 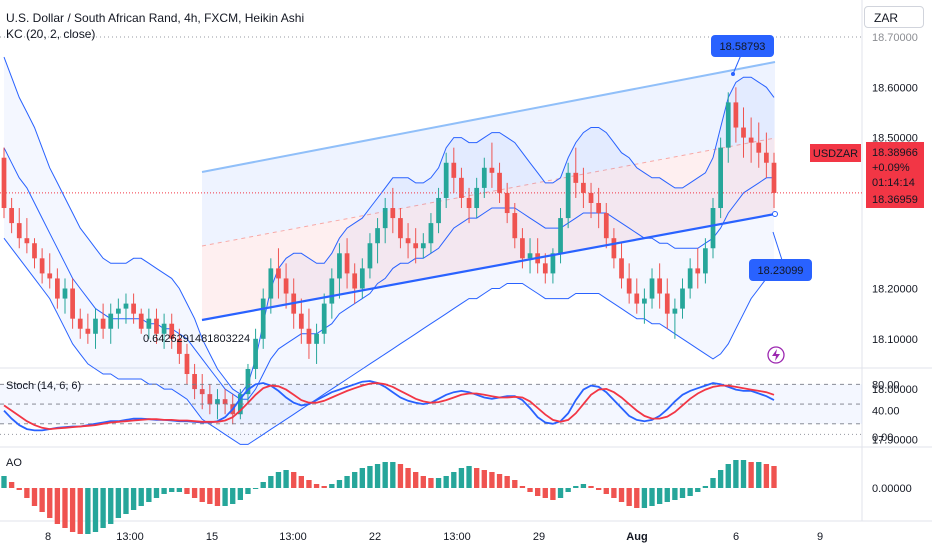 What do you see at coordinates (636, 537) in the screenshot?
I see `time-tick-label: Aug` at bounding box center [636, 537].